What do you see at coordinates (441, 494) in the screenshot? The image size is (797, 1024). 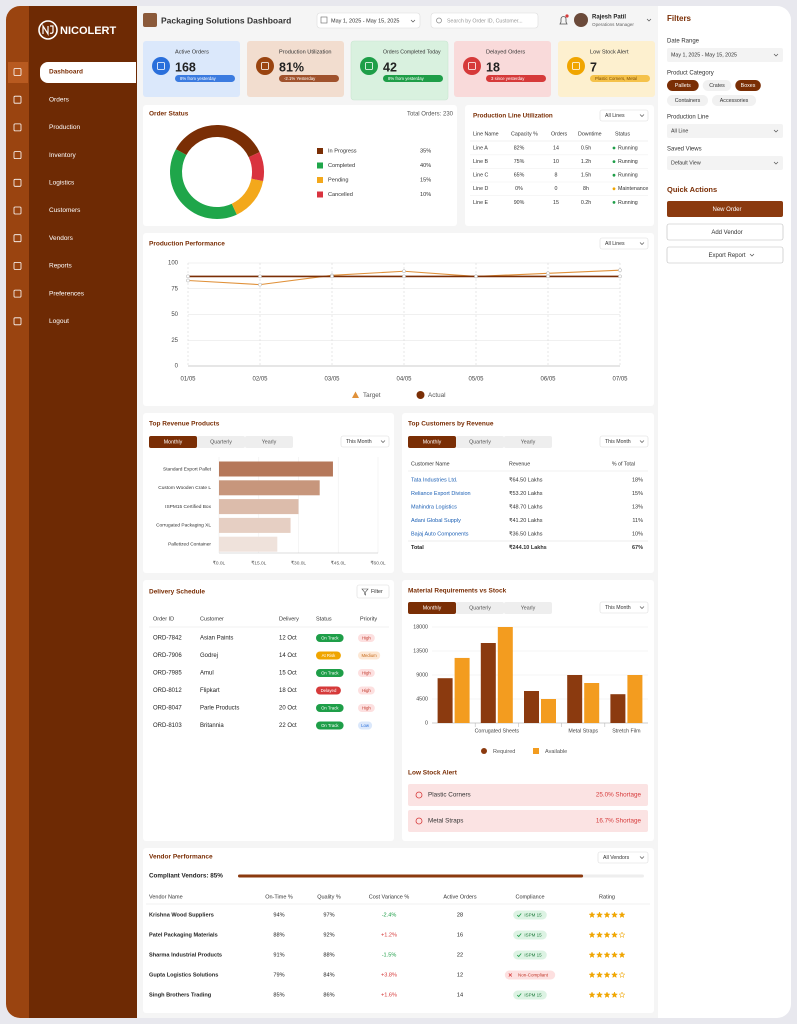 I see `customer-name: Reliance Export Division` at bounding box center [441, 494].